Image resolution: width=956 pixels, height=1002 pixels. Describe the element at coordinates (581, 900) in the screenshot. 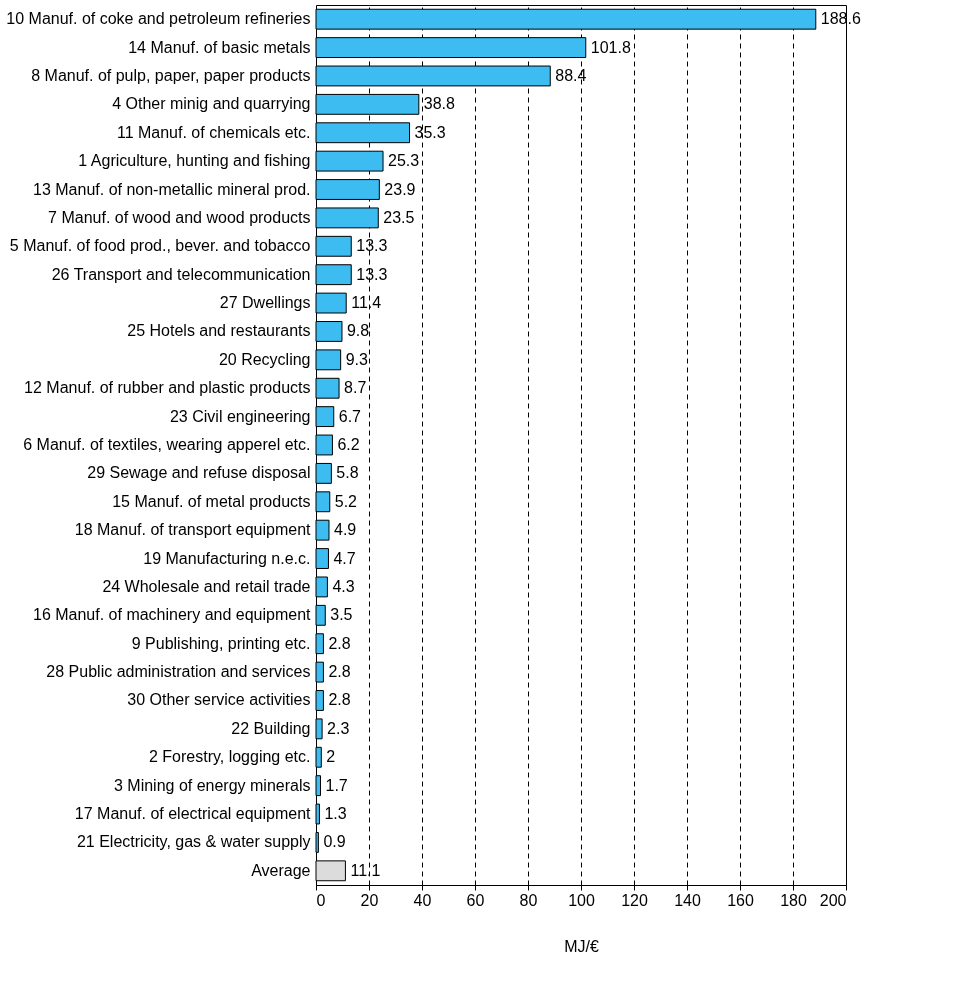

I see `x-tick-label: 100` at that location.